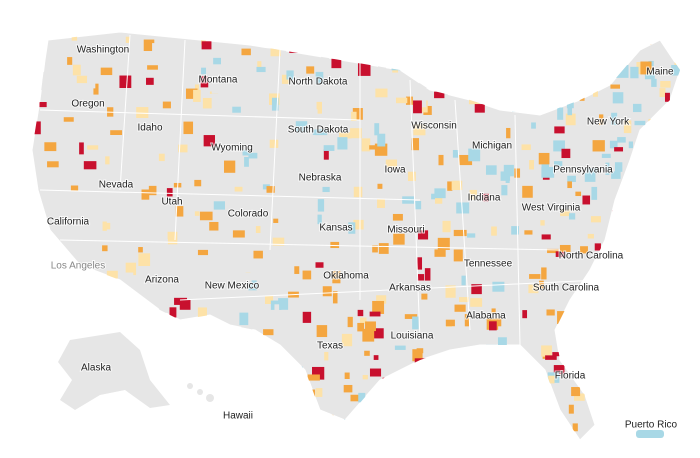  I want to click on place-label: Oklahoma, so click(346, 276).